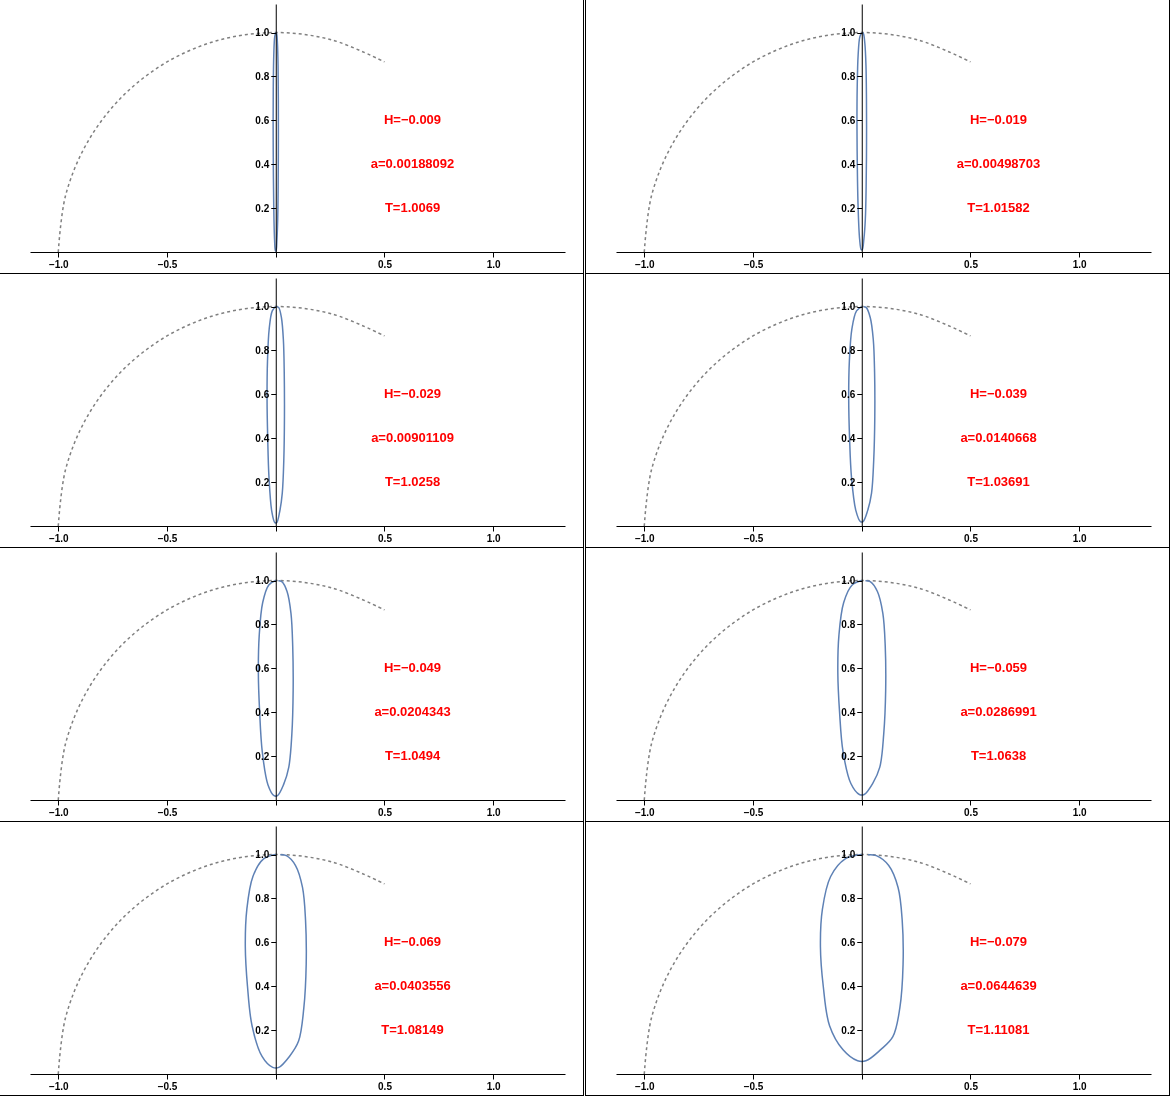 This screenshot has height=1105, width=1174. Describe the element at coordinates (412, 164) in the screenshot. I see `annotation: a=0.00188092` at that location.